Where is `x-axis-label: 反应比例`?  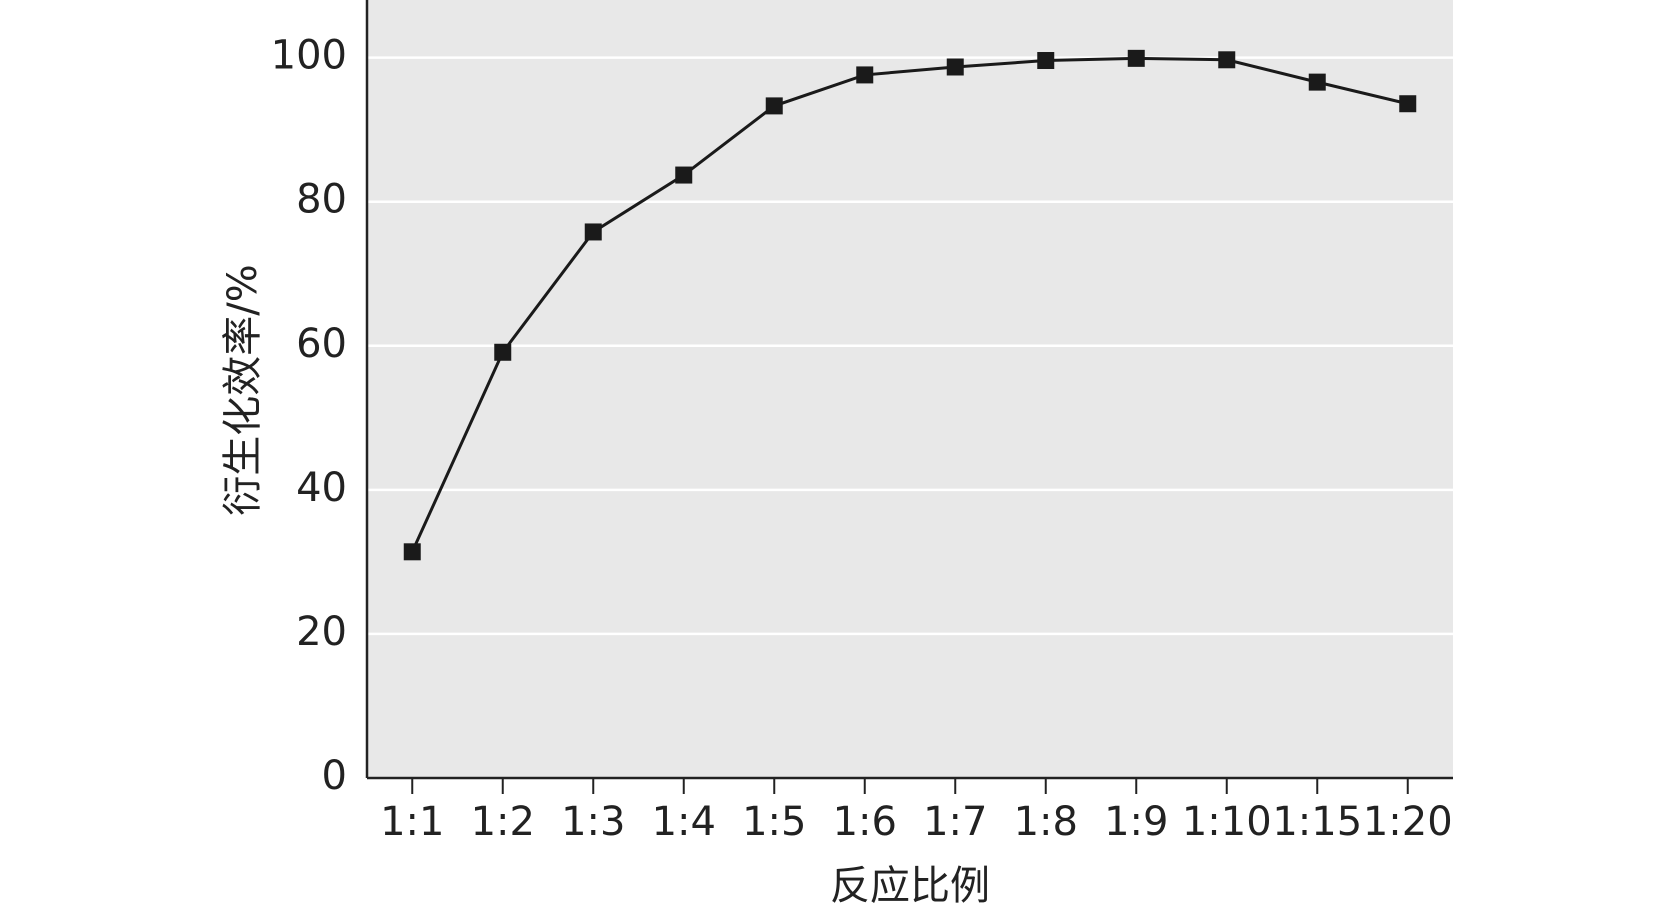 x-axis-label: 反应比例 is located at coordinates (910, 886).